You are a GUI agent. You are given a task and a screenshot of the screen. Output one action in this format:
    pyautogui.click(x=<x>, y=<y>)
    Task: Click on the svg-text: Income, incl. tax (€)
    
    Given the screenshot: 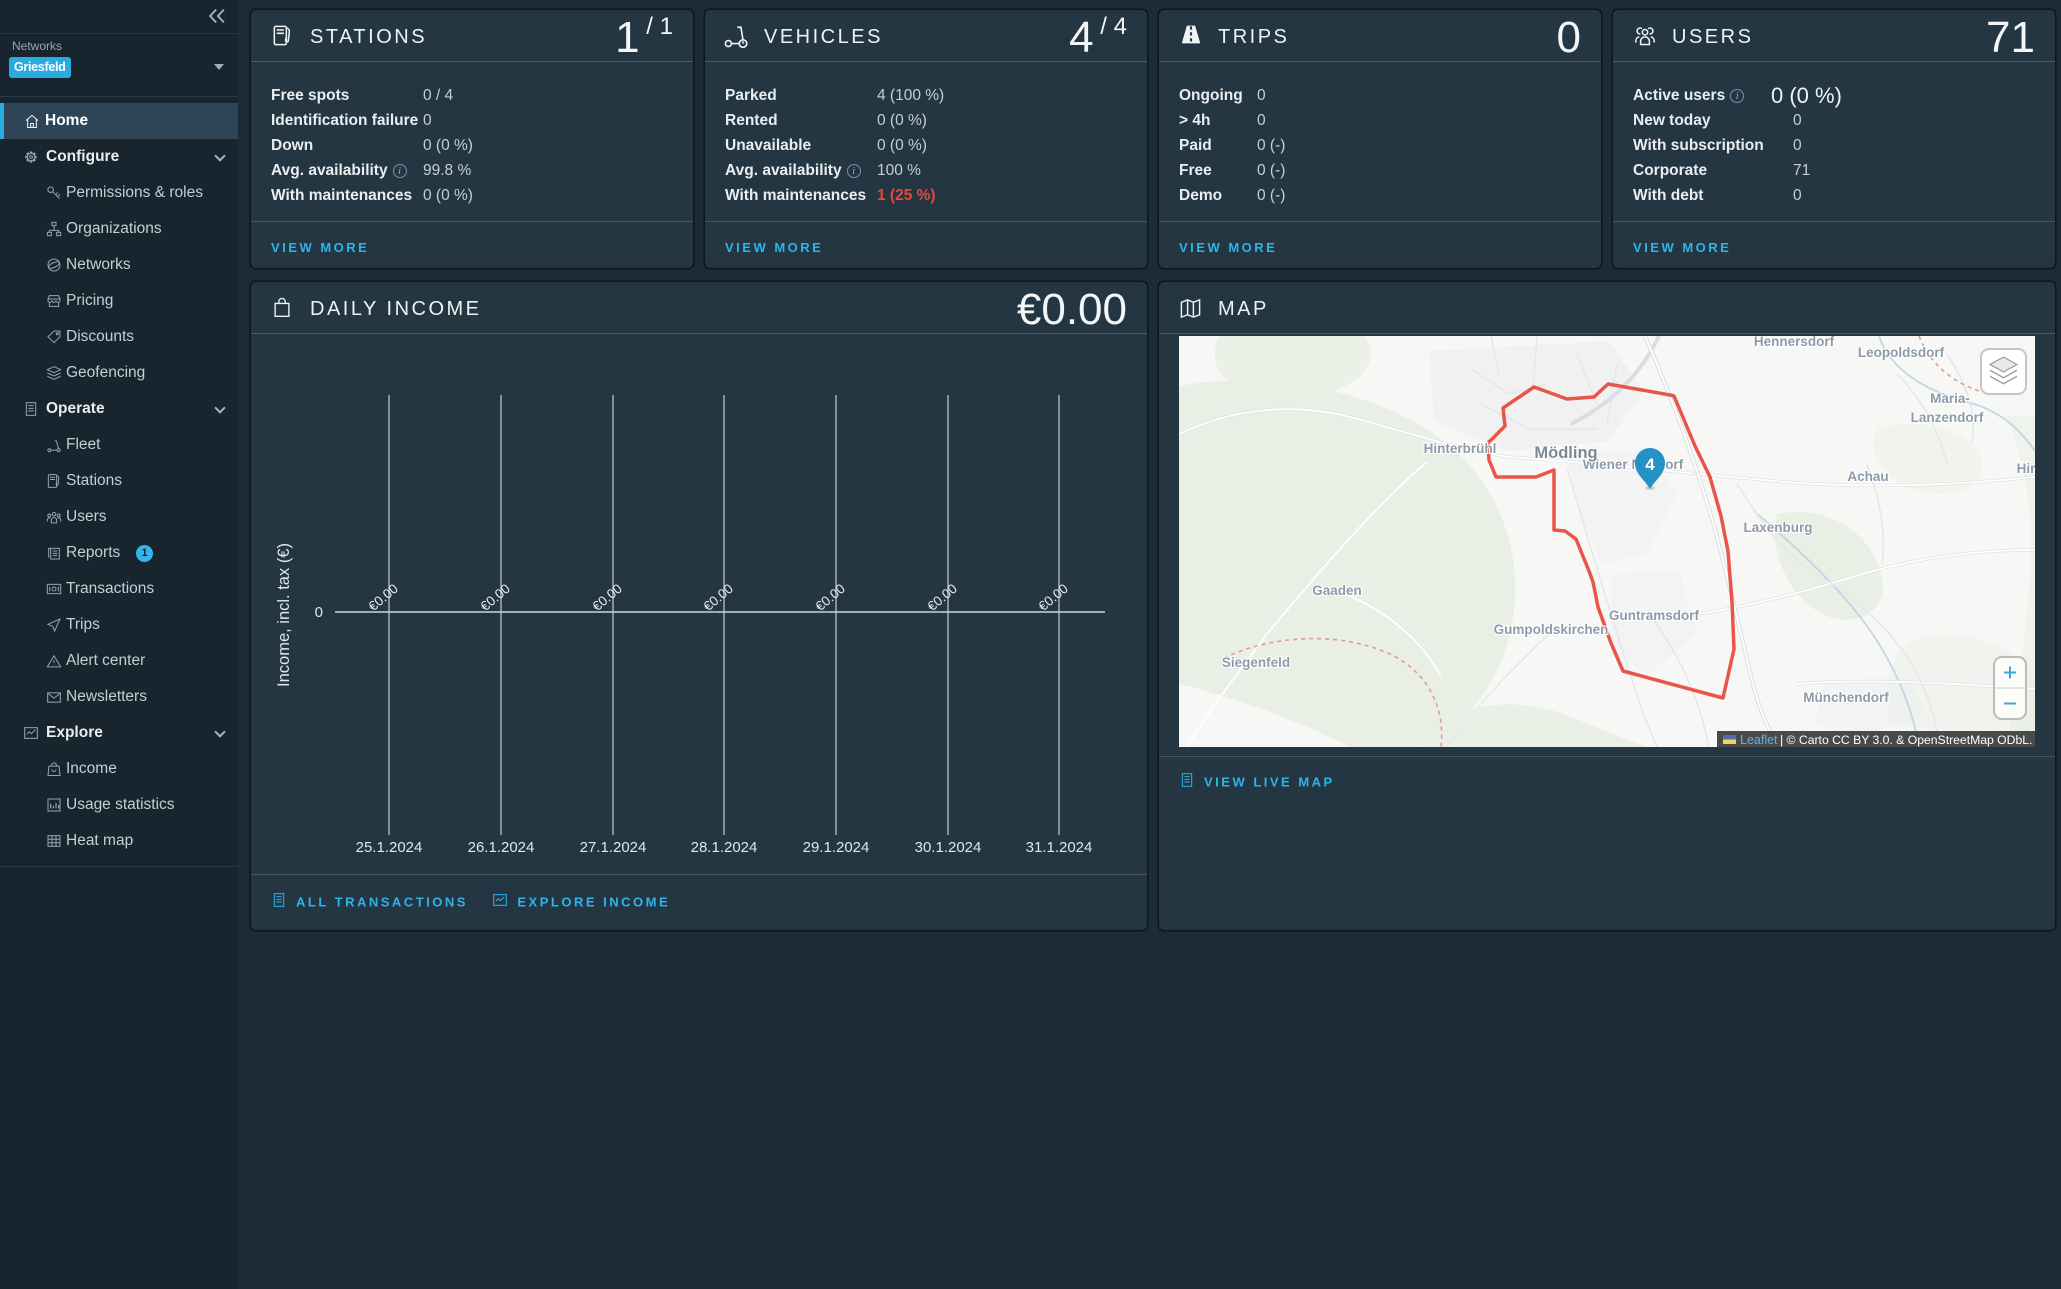 What is the action you would take?
    pyautogui.click(x=284, y=615)
    